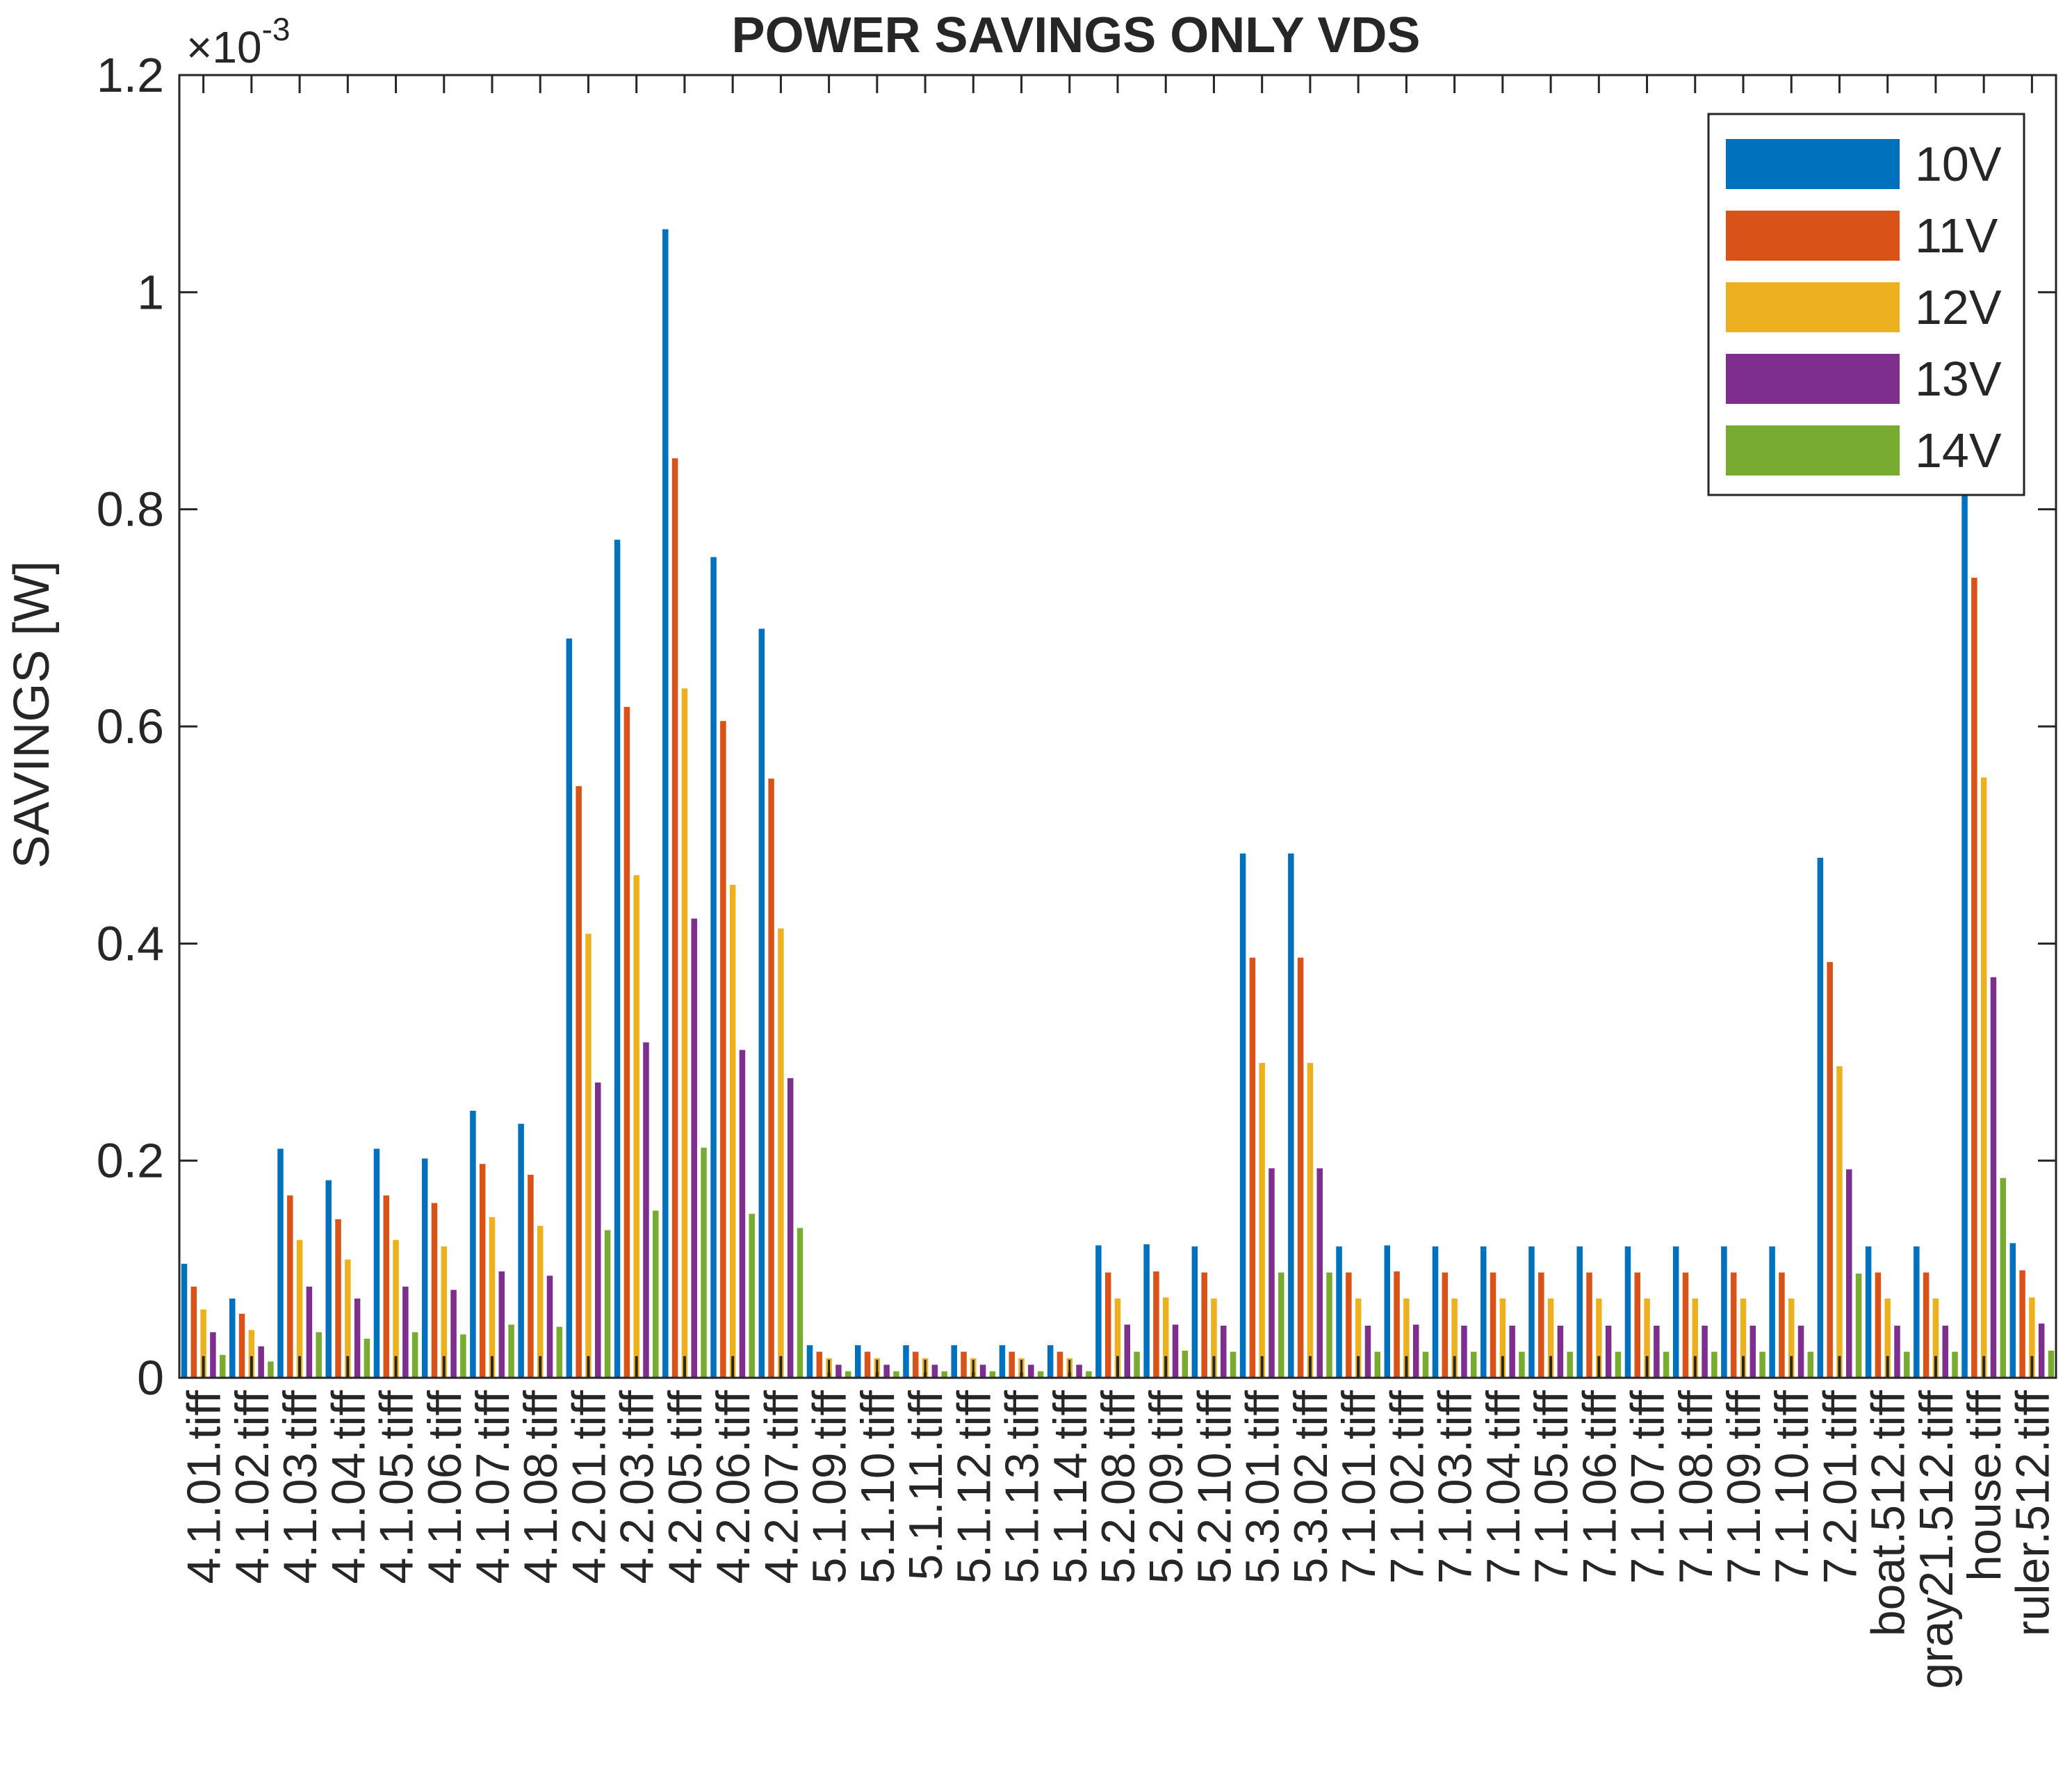  I want to click on bar-14V-7.1.10.tiff, so click(1810, 1365).